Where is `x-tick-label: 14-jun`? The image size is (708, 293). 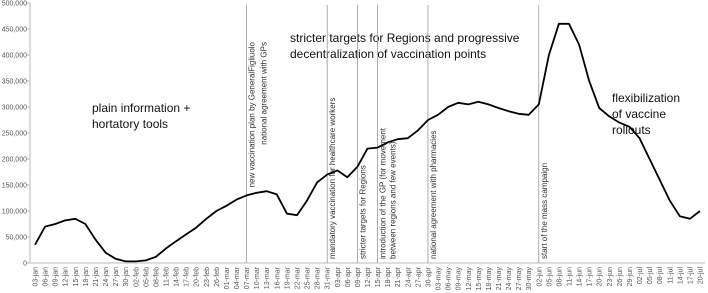
x-tick-label: 14-jun is located at coordinates (580, 277).